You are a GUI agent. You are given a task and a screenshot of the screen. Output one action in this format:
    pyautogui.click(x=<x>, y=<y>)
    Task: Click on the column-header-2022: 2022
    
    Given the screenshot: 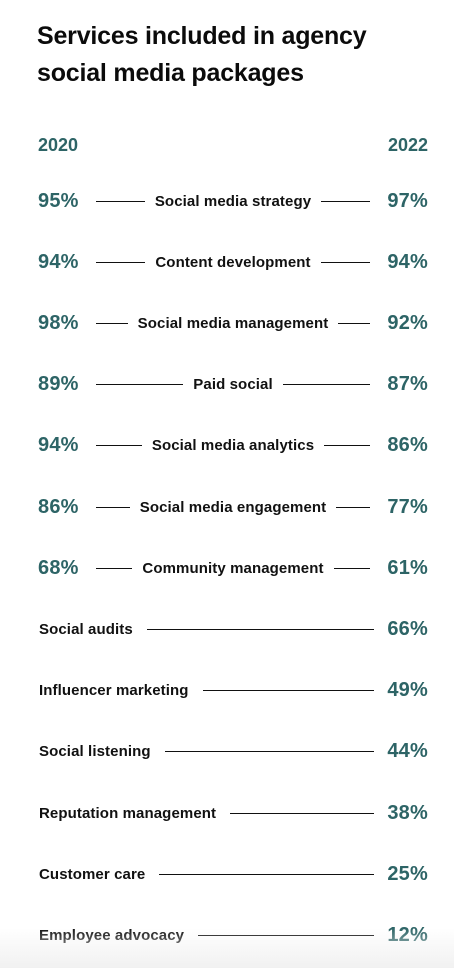 What is the action you would take?
    pyautogui.click(x=407, y=145)
    